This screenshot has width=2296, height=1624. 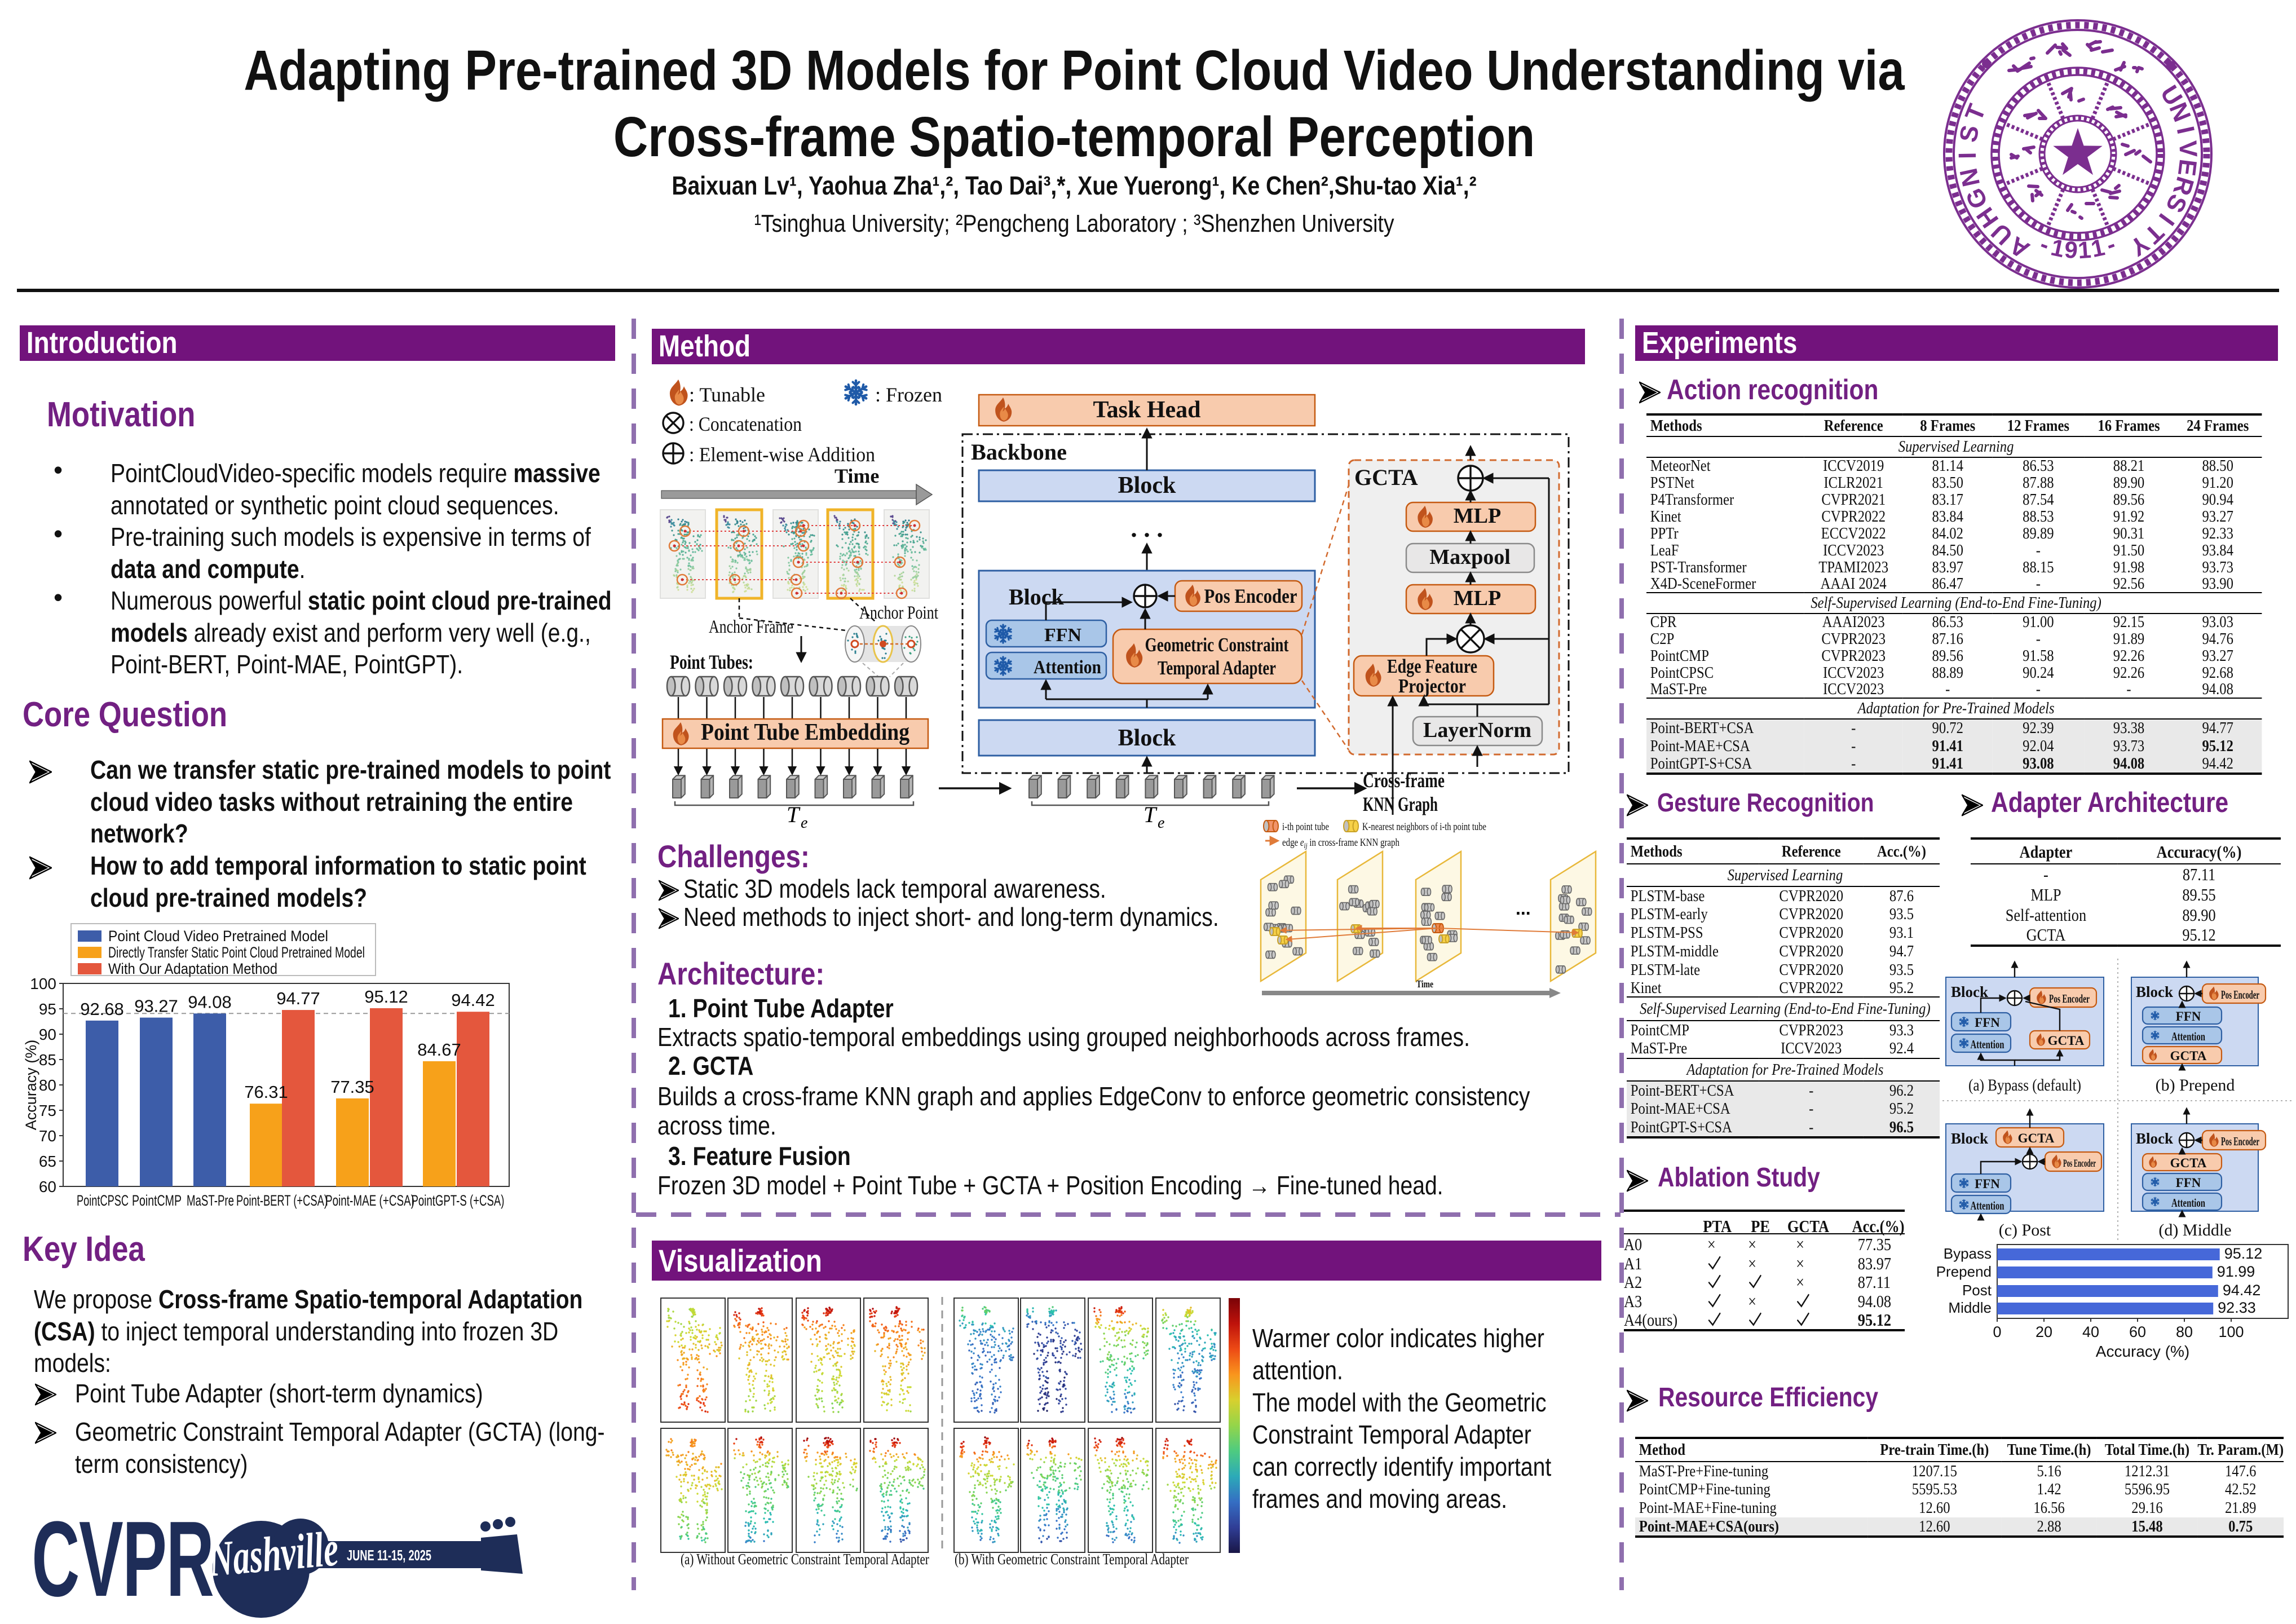 I want to click on svg-text: N, so click(x=1971, y=178).